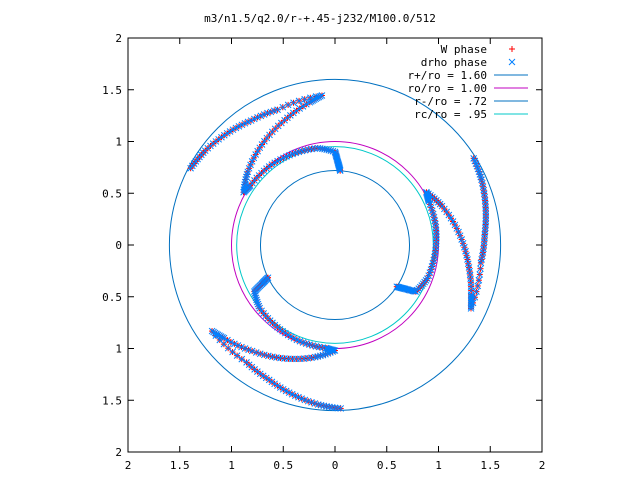 This screenshot has height=480, width=640. What do you see at coordinates (450, 114) in the screenshot?
I see `legend-label: rc/ro = .95` at bounding box center [450, 114].